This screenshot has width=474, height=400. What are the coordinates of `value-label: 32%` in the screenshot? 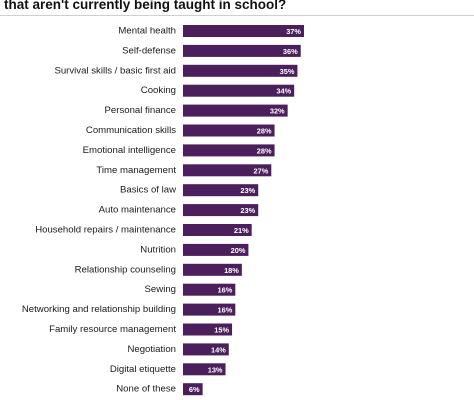 It's located at (277, 111).